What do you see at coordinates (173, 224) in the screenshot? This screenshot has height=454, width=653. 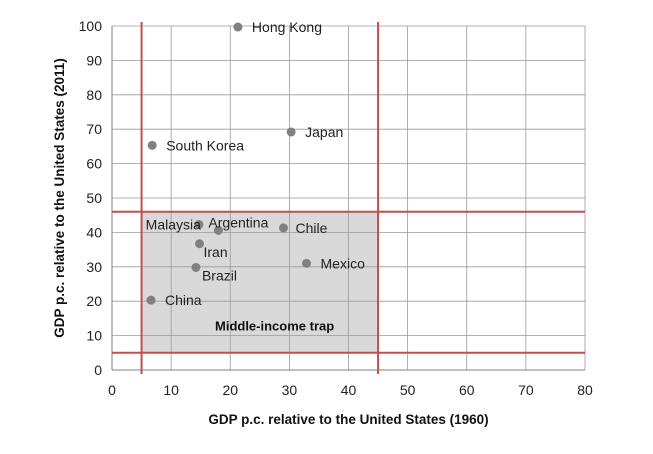 I see `point-label: Malaysia` at bounding box center [173, 224].